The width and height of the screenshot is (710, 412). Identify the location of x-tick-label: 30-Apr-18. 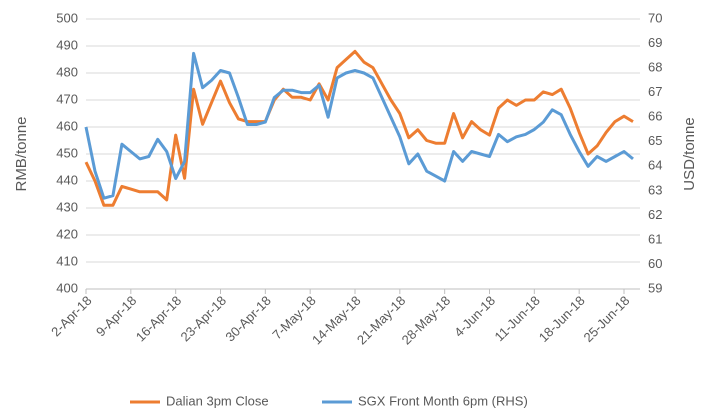
(247, 318).